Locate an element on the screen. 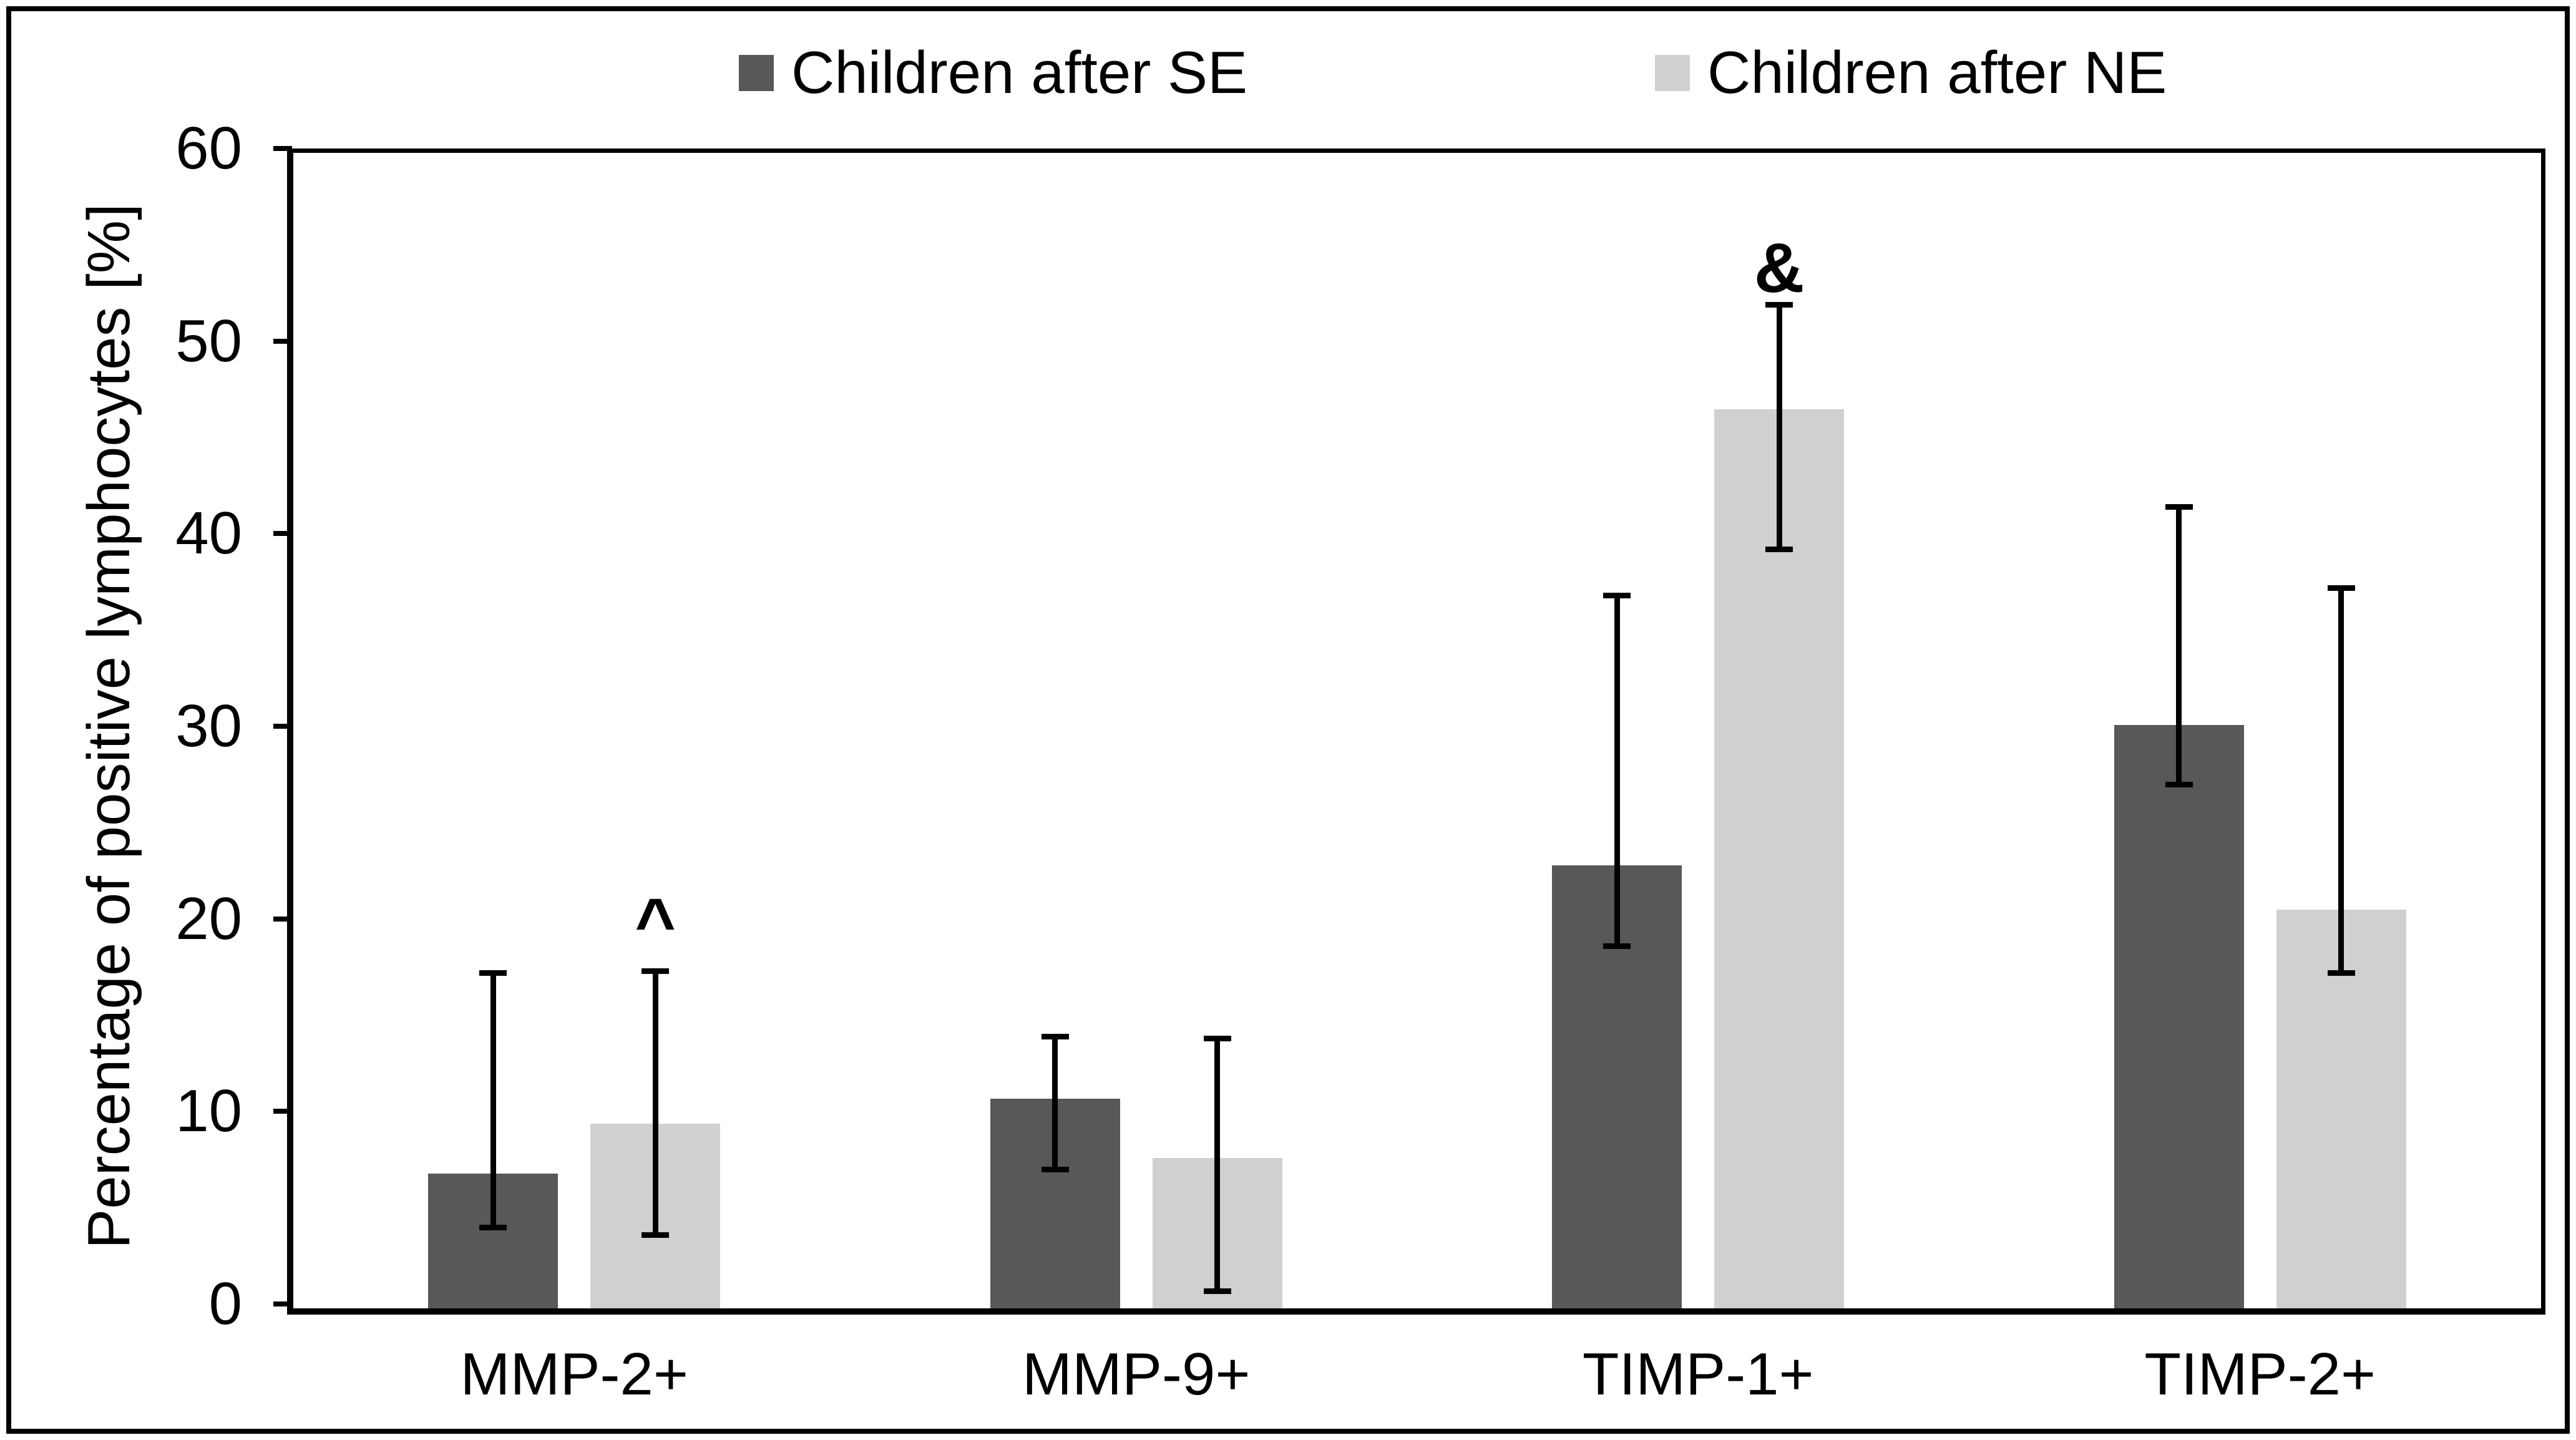 This screenshot has width=2576, height=1440. y-tick-label: 30 is located at coordinates (208, 726).